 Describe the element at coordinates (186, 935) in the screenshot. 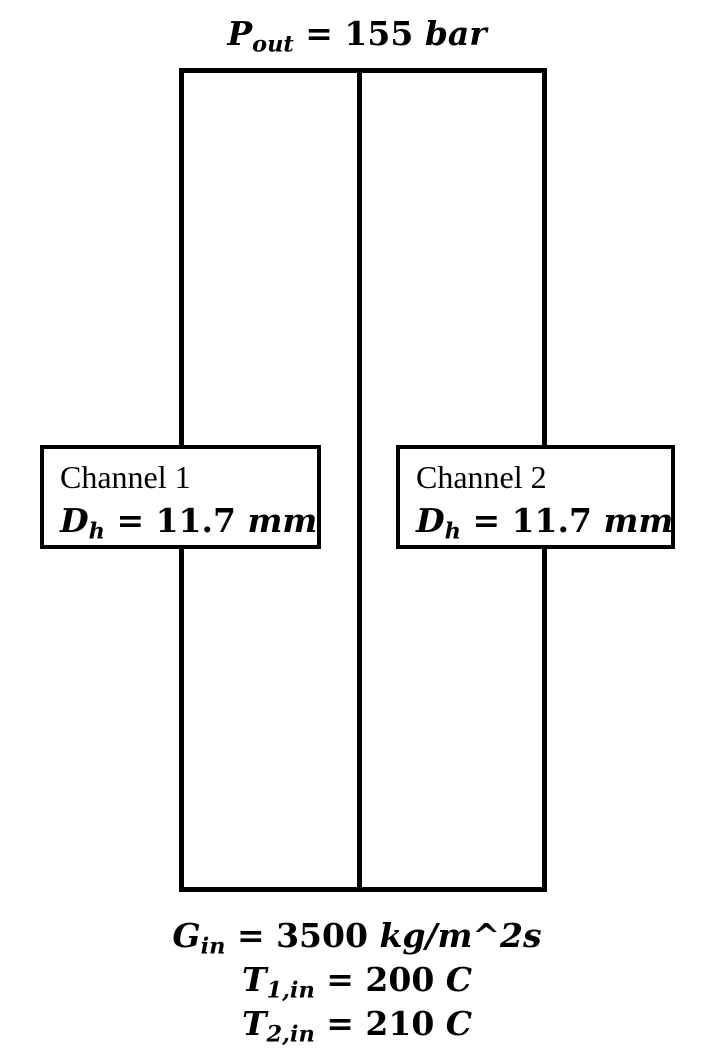

I see `mass-flux-symbol: G` at that location.